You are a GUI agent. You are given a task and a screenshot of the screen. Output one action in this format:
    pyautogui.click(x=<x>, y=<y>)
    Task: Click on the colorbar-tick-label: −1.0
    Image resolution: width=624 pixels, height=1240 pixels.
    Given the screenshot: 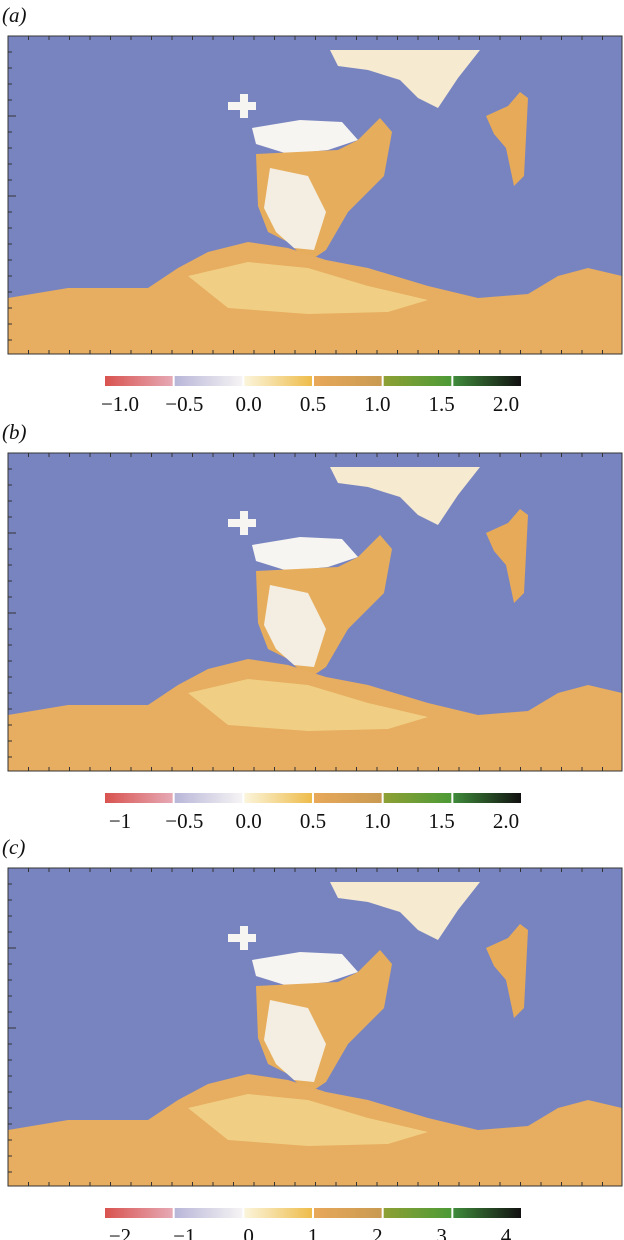 What is the action you would take?
    pyautogui.click(x=120, y=404)
    